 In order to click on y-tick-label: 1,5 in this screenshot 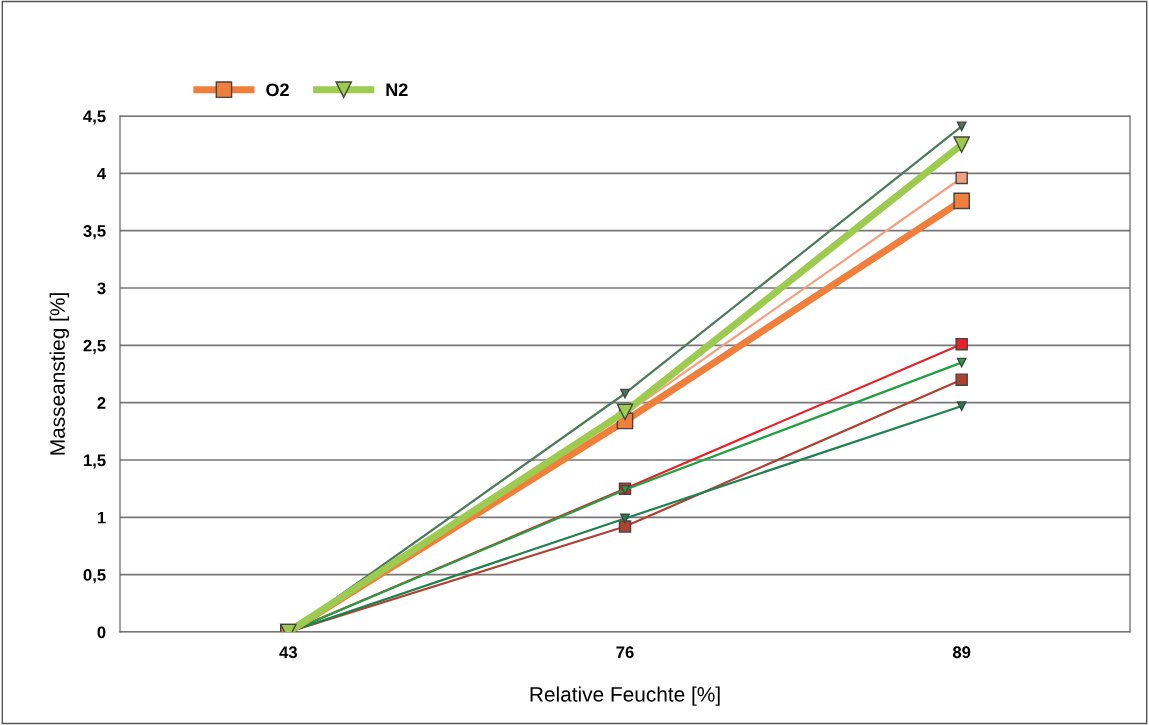, I will do `click(94, 461)`.